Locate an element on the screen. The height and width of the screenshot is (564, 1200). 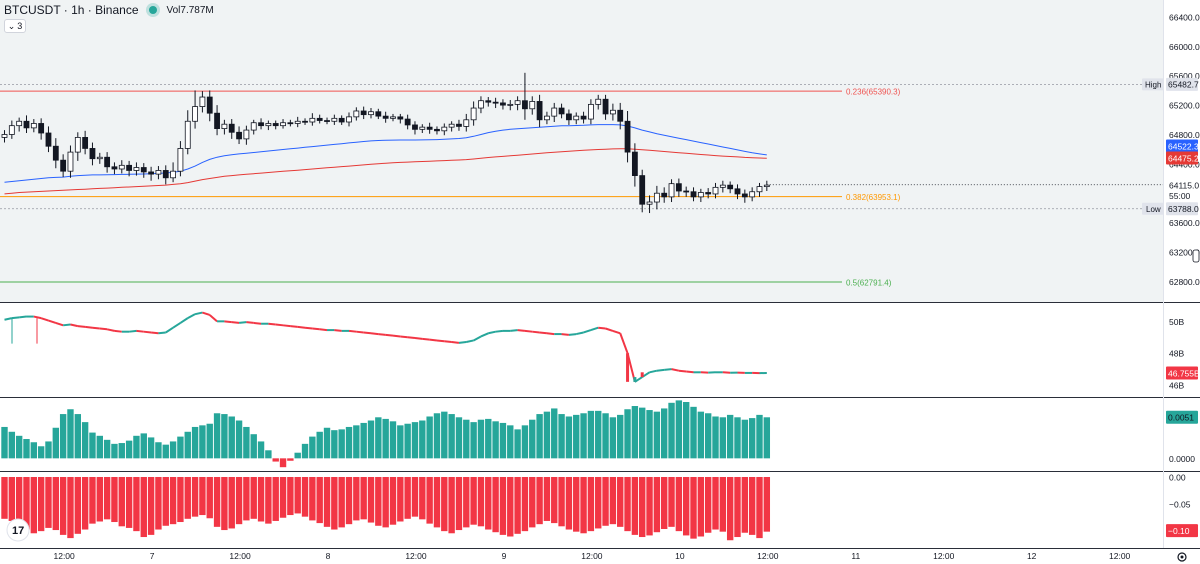
price-axis-tick-label: 62800.0 is located at coordinates (1184, 282).